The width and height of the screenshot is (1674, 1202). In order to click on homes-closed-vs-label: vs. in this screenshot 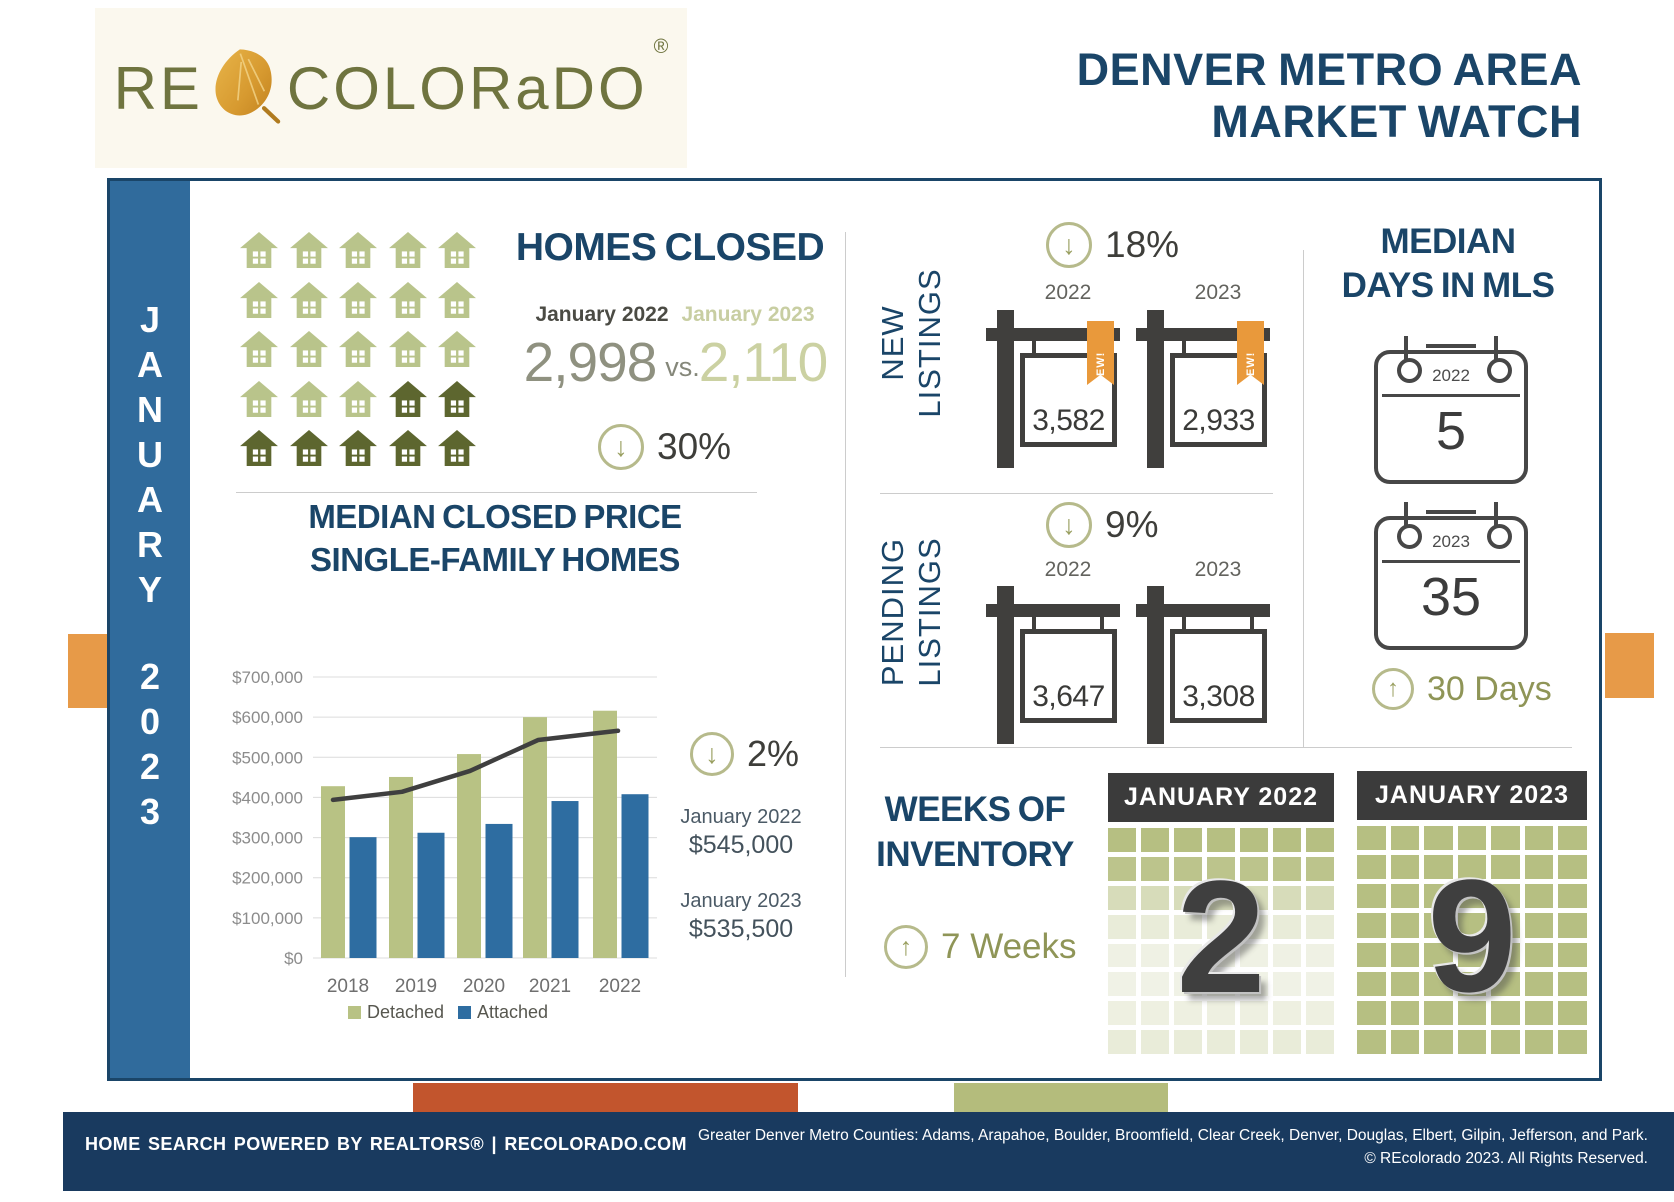, I will do `click(682, 367)`.